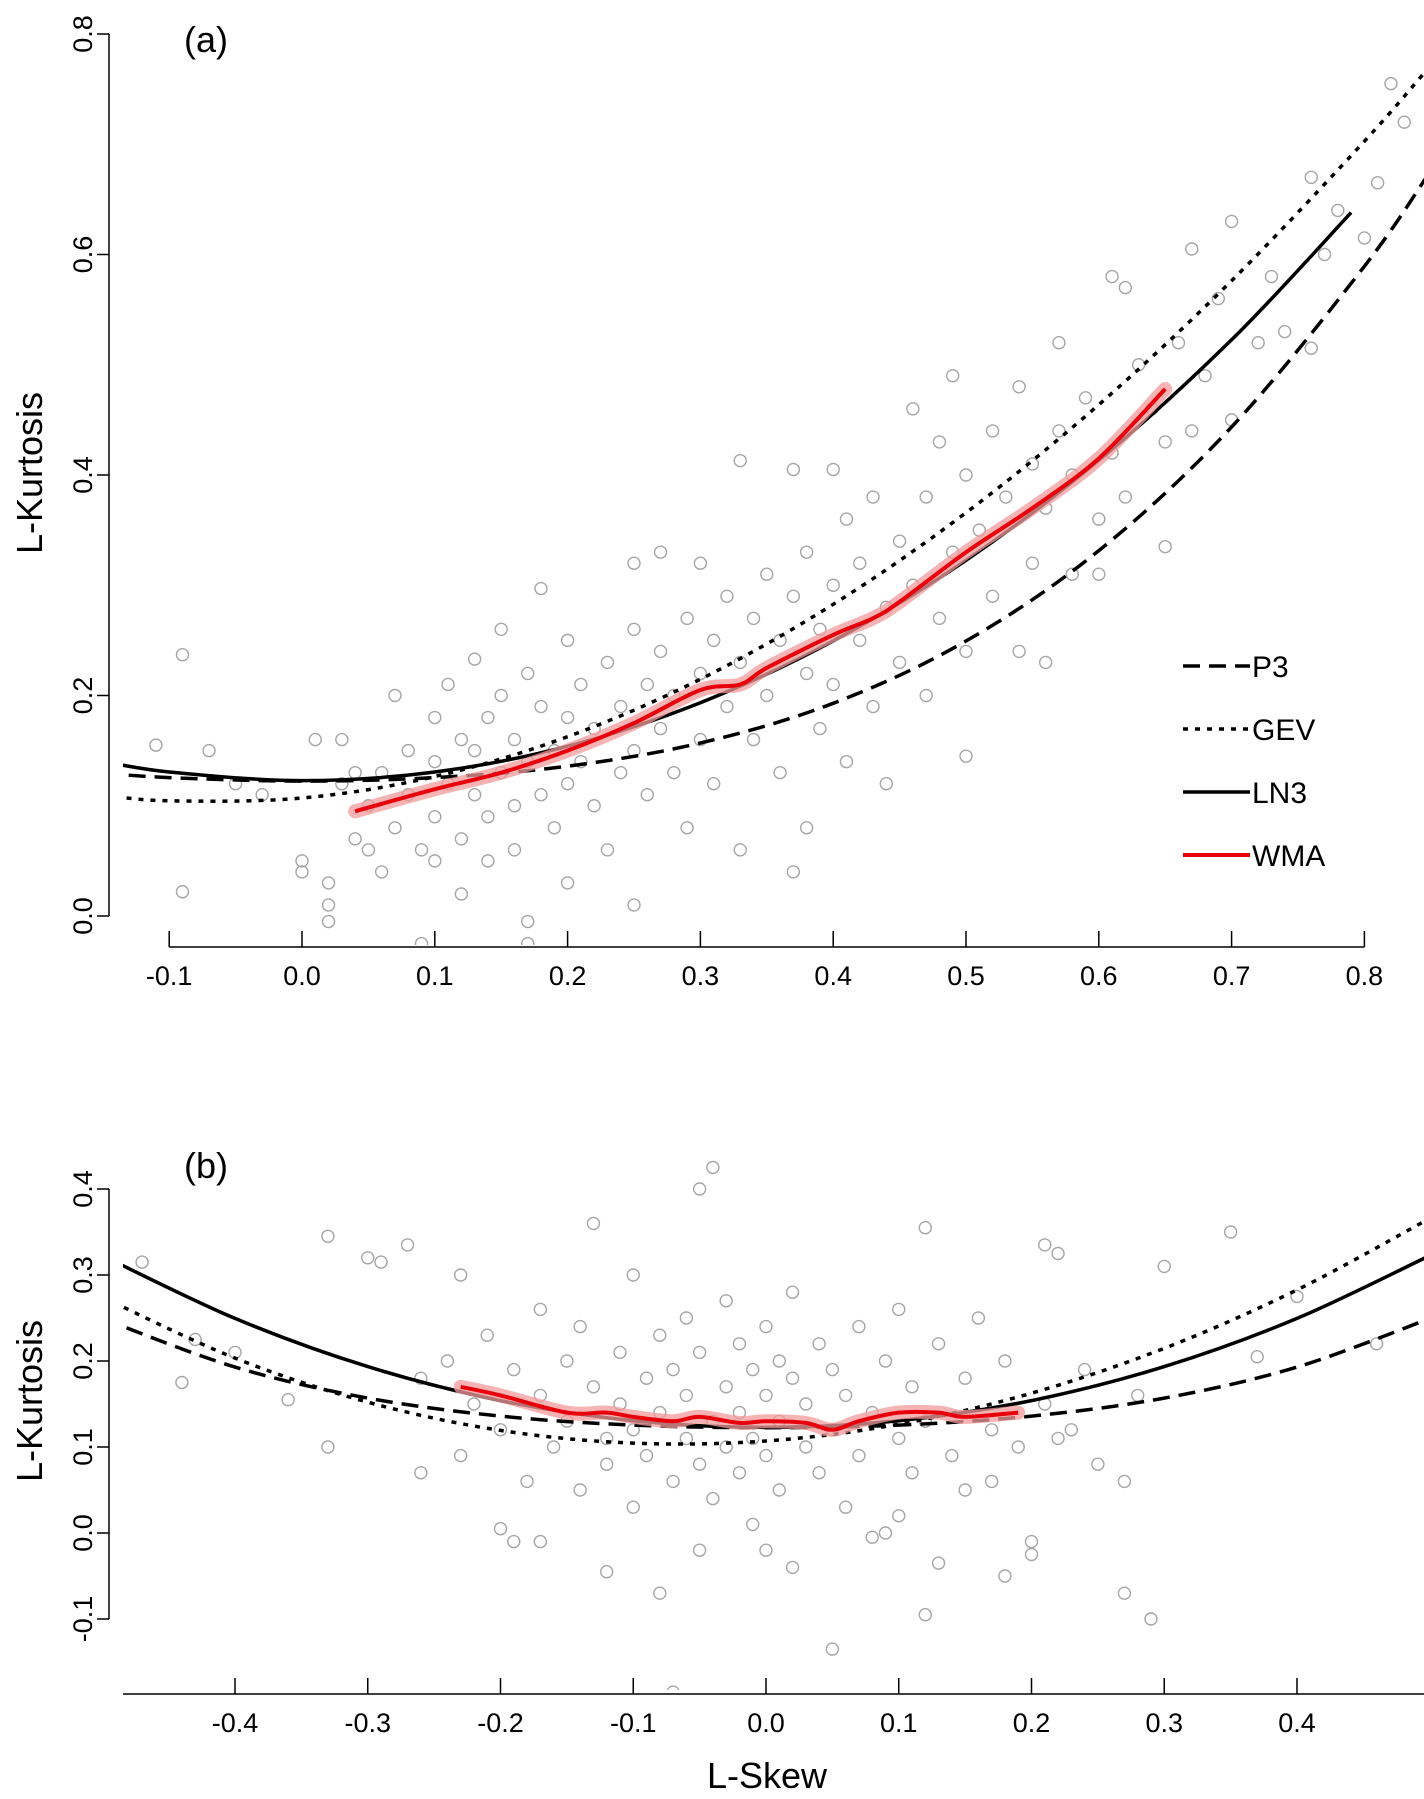 The image size is (1424, 1799). Describe the element at coordinates (1032, 1723) in the screenshot. I see `x-tick-label: 0.2` at that location.